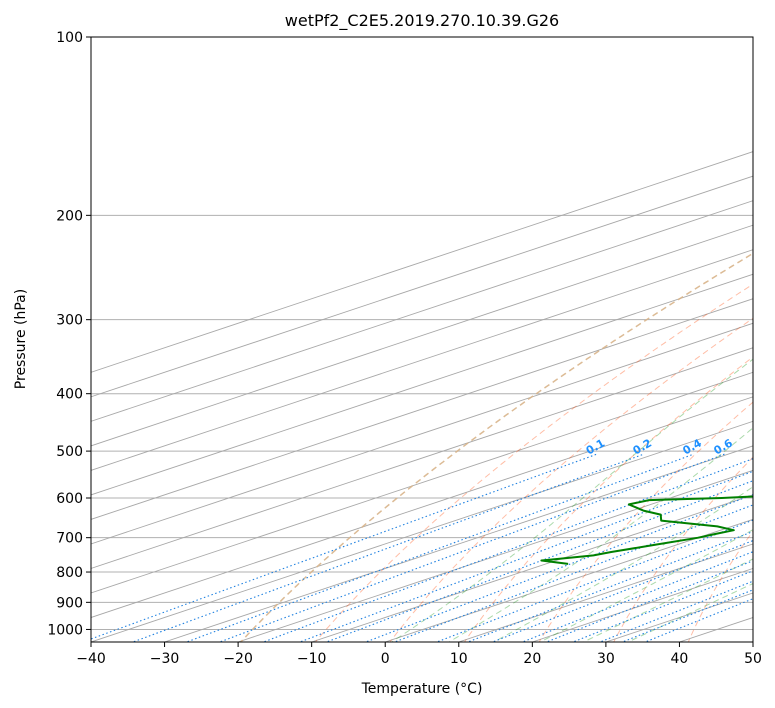 The height and width of the screenshot is (708, 775). I want to click on x-axis-label: Temperature (°C), so click(422, 689).